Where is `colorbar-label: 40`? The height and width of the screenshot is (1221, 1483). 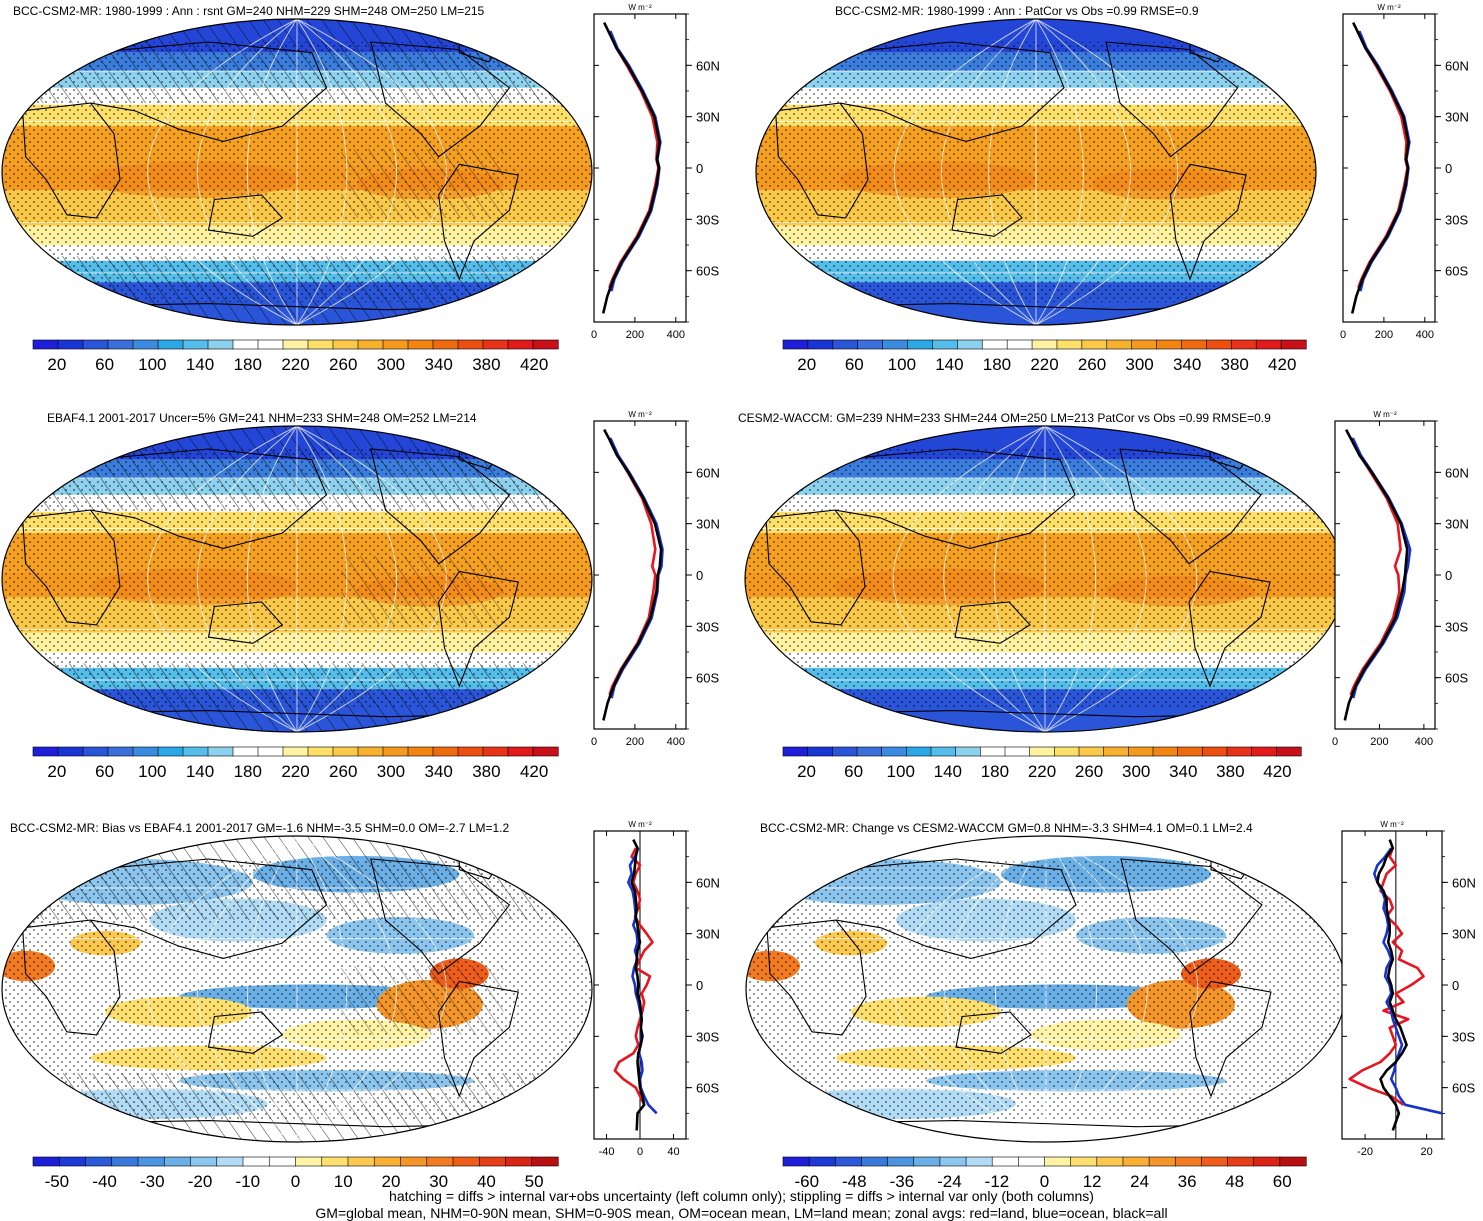
colorbar-label: 40 is located at coordinates (486, 1181).